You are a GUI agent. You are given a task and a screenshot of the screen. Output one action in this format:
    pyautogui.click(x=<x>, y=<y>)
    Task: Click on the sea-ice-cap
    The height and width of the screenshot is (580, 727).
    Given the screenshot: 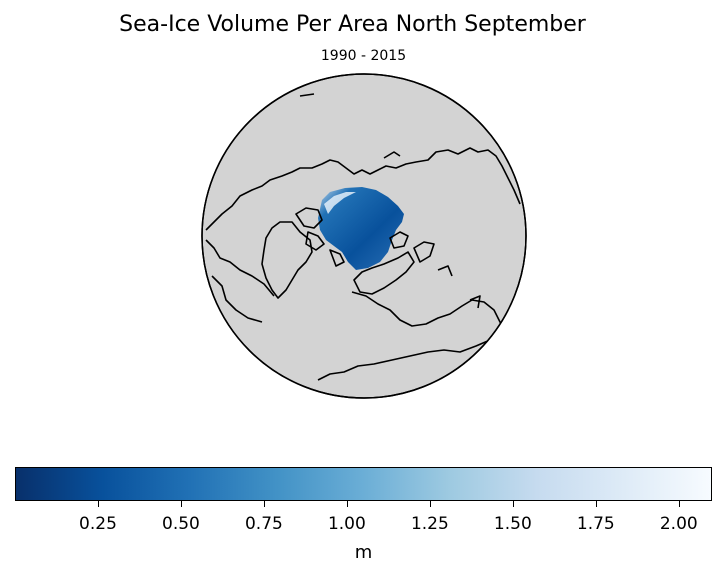 What is the action you would take?
    pyautogui.click(x=361, y=228)
    